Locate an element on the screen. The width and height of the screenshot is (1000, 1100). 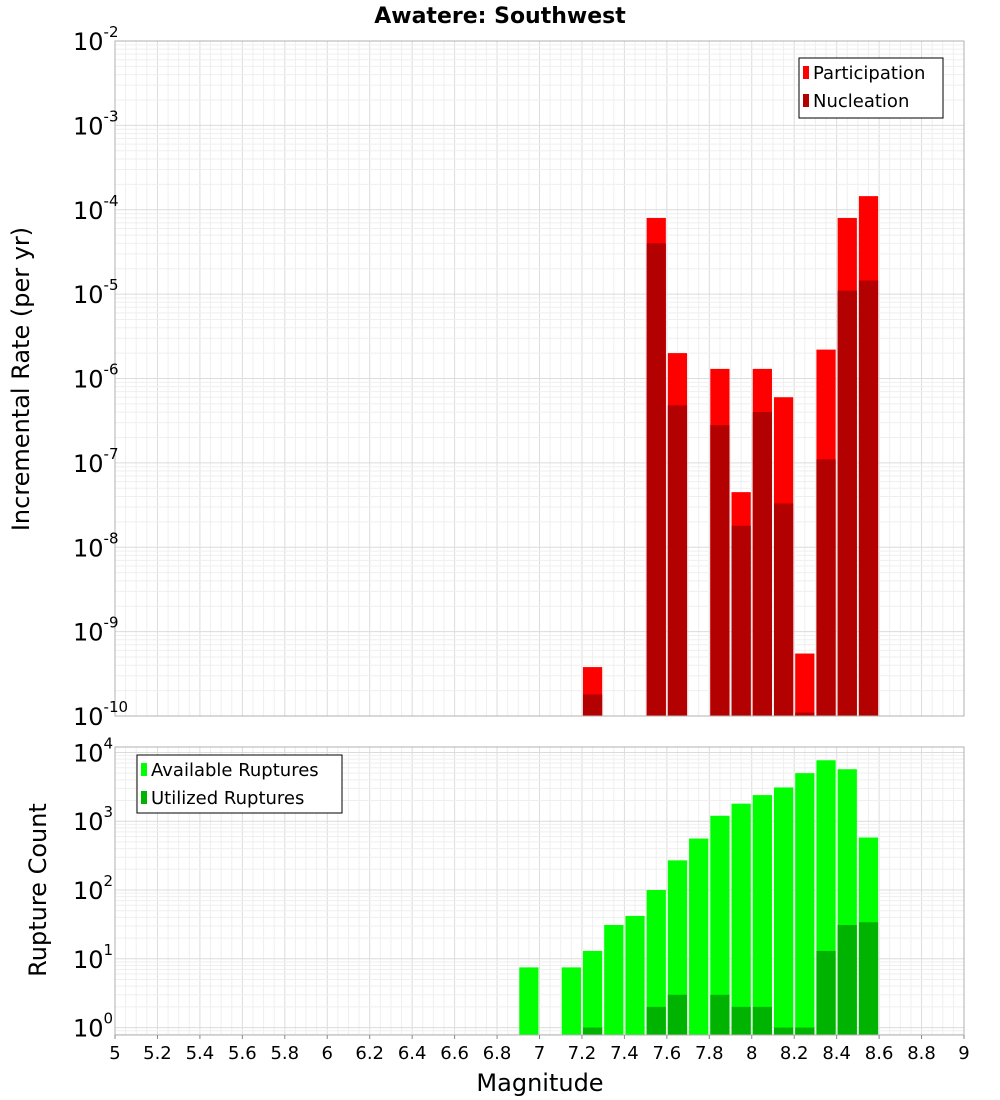
y-tick-exponent: -10 is located at coordinates (116, 707).